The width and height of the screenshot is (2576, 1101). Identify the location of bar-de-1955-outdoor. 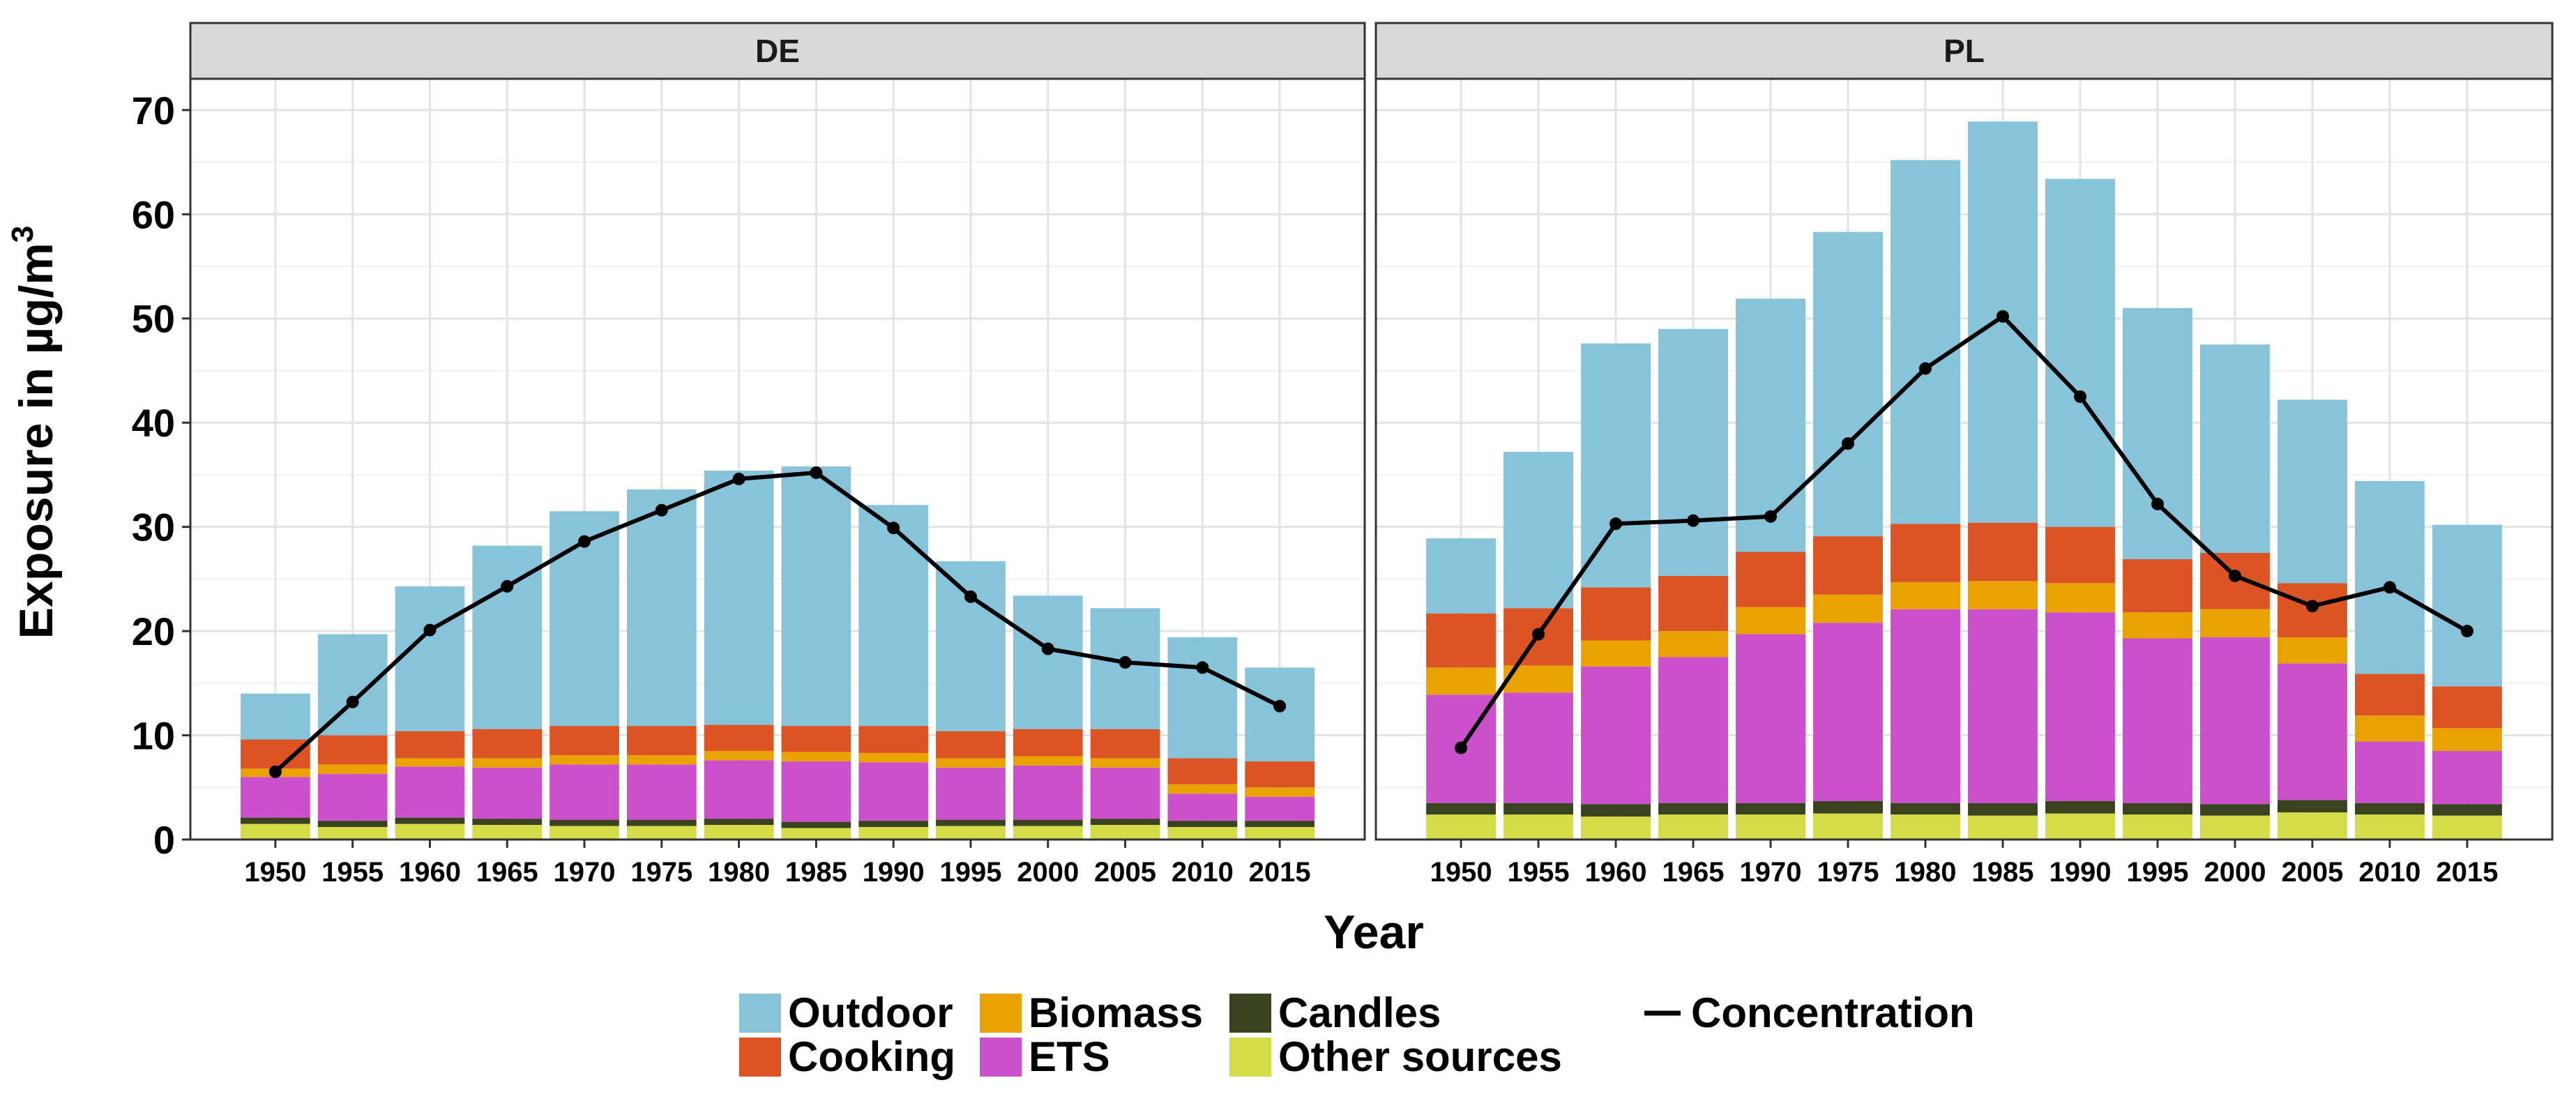
(352, 685).